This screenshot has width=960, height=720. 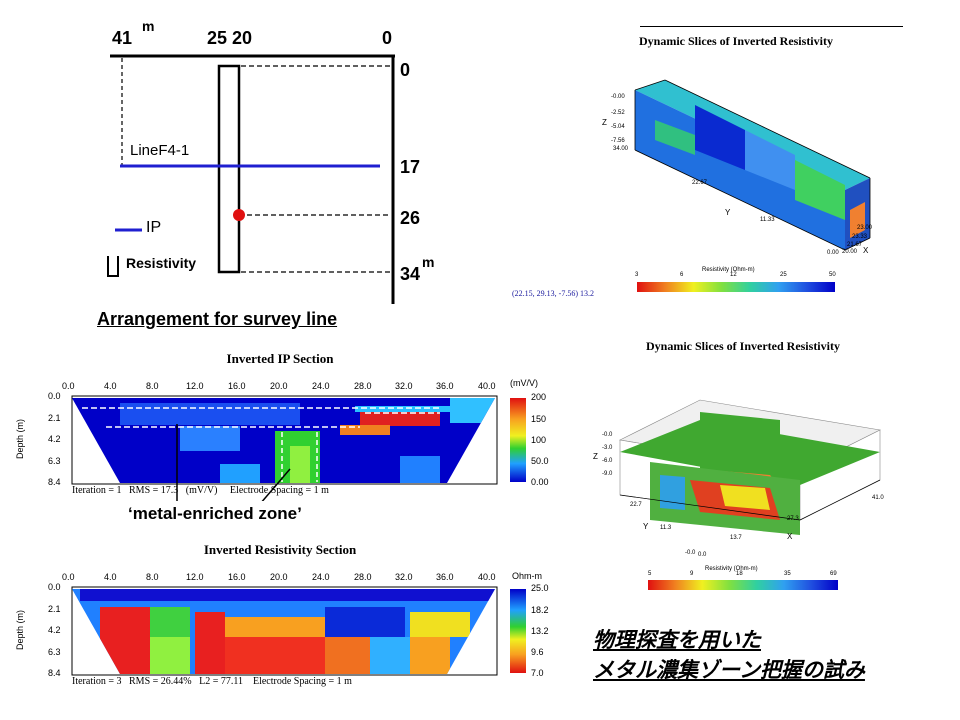 I want to click on slice1-y-tick: 34.00, so click(x=621, y=149).